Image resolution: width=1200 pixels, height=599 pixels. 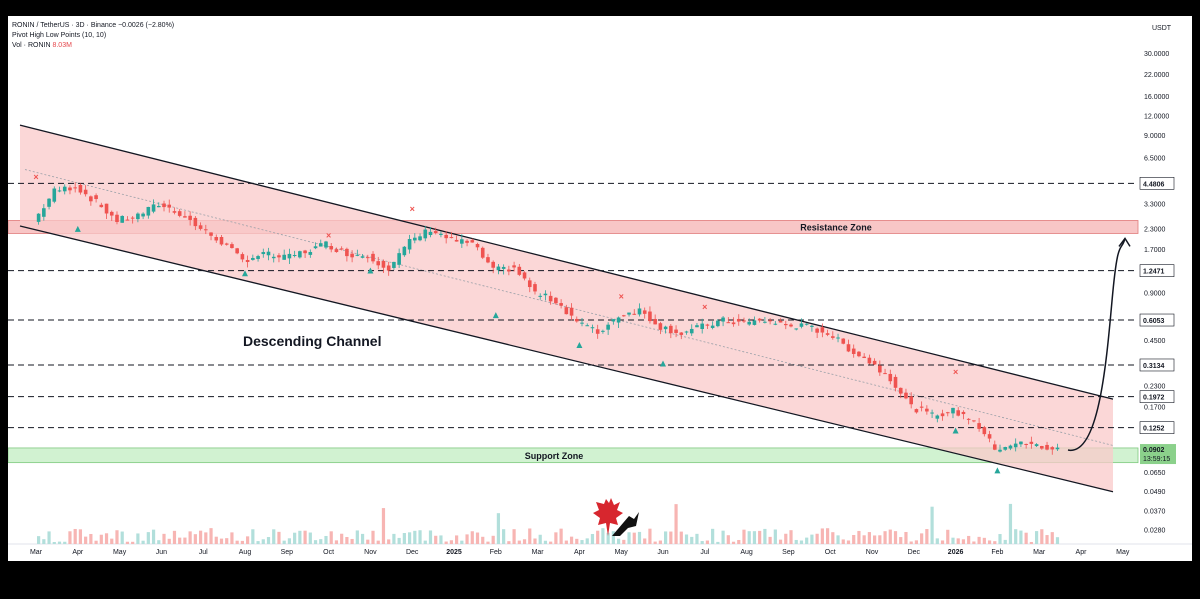 I want to click on y-tick-label: 2.3000, so click(x=1155, y=229).